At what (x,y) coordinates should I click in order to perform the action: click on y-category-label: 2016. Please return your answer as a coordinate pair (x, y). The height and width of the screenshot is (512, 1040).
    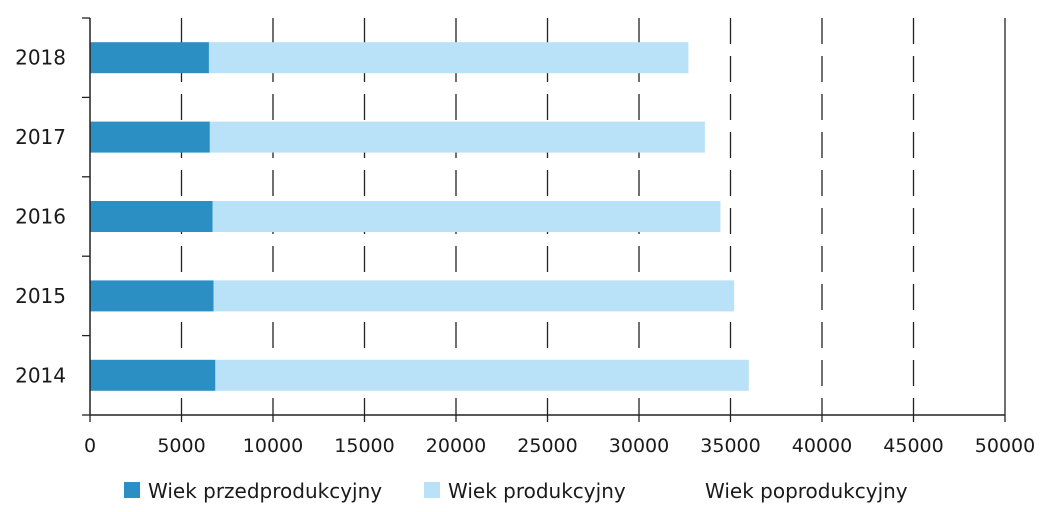
    Looking at the image, I should click on (40, 217).